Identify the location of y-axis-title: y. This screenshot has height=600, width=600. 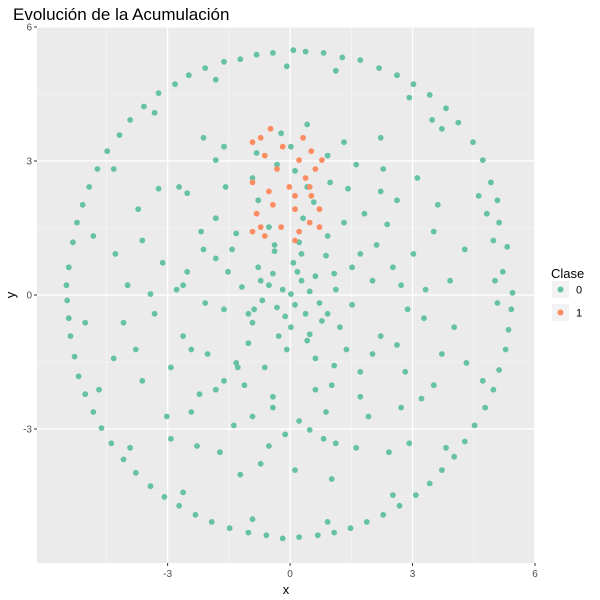
(10, 294).